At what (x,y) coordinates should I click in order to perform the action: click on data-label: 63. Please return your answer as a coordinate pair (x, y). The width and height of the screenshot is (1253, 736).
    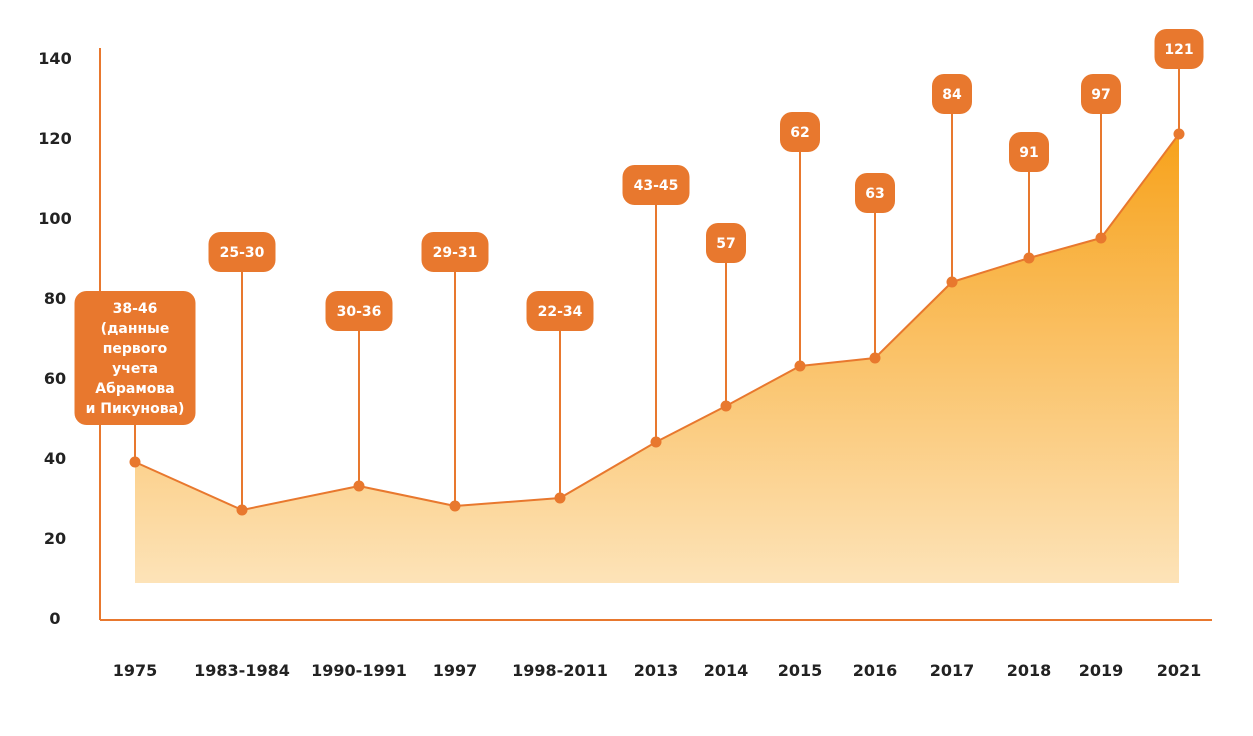
    Looking at the image, I should click on (875, 193).